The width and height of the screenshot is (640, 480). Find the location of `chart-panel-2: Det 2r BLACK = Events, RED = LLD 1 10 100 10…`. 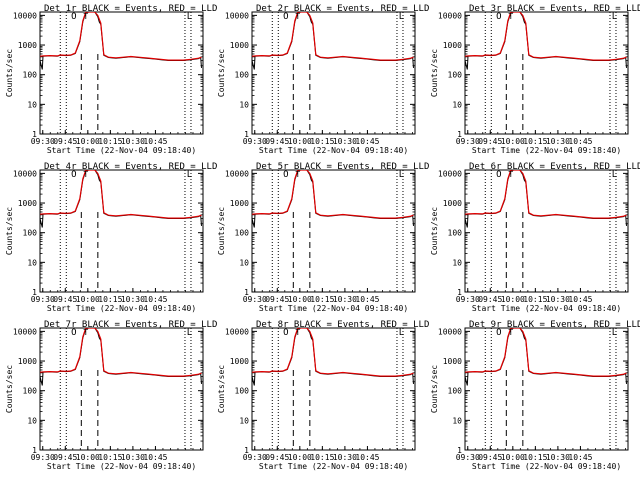

chart-panel-2: Det 2r BLACK = Events, RED = LLD 1 10 100 10… is located at coordinates (323, 79).